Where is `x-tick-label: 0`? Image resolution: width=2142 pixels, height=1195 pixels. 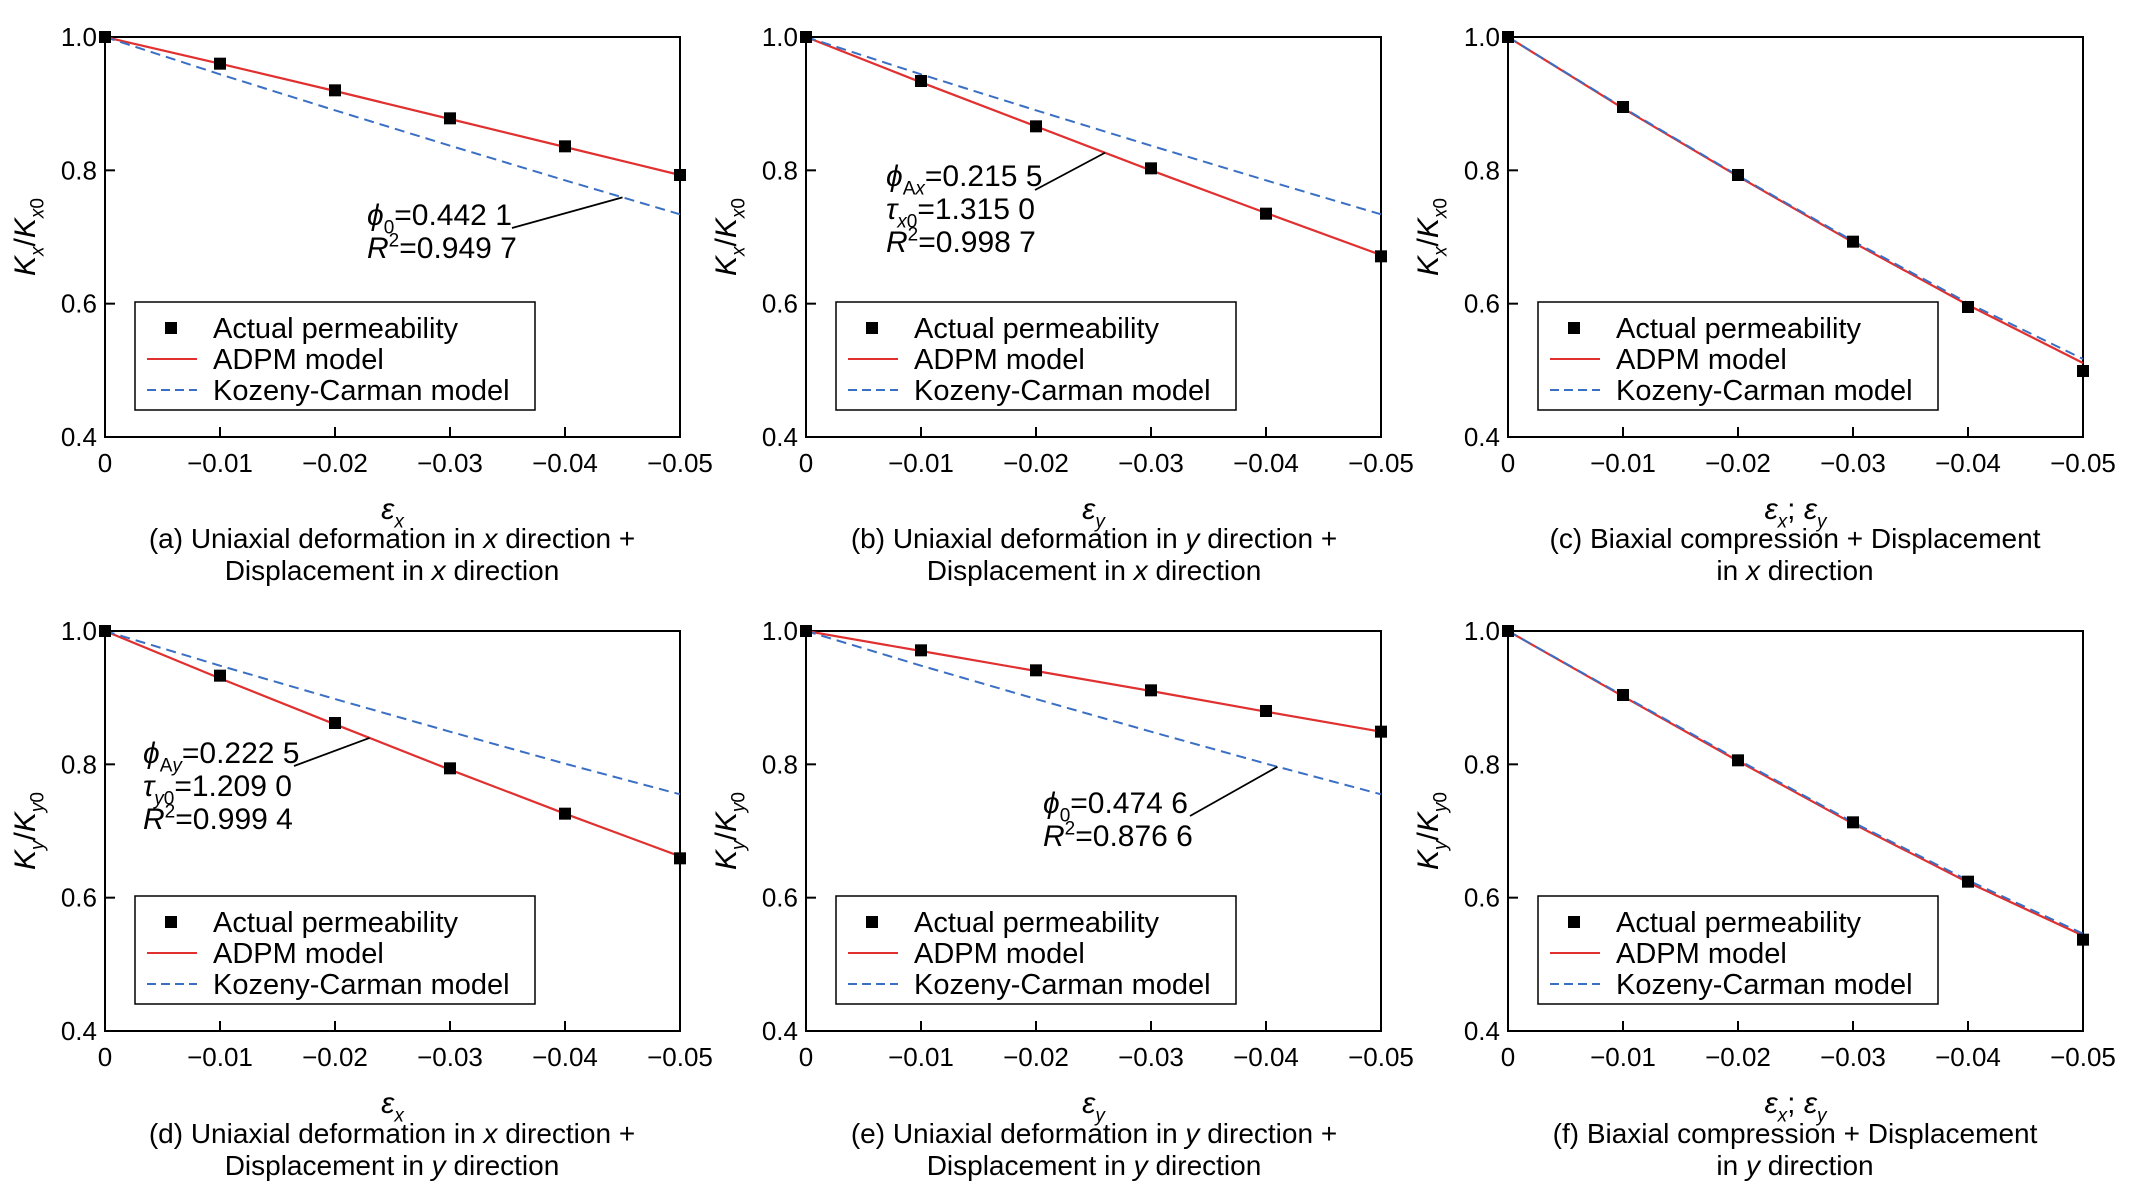
x-tick-label: 0 is located at coordinates (105, 1057).